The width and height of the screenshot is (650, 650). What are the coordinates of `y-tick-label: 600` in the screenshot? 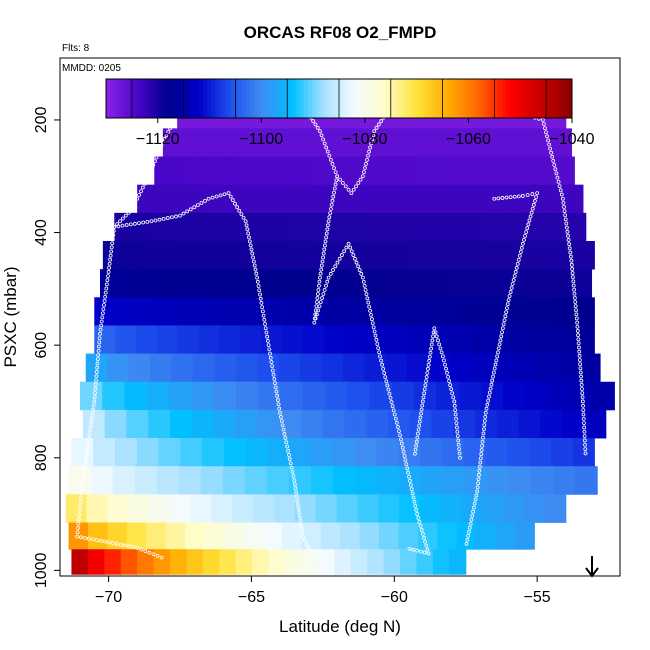 It's located at (41, 345).